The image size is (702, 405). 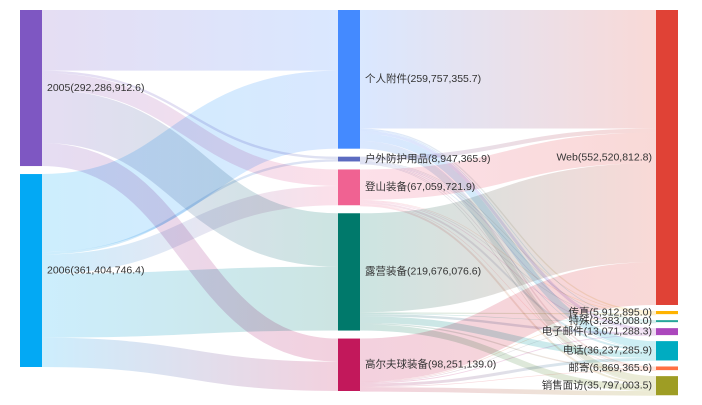 I want to click on node-label: 个人附件(259,757,355.7), so click(x=423, y=78).